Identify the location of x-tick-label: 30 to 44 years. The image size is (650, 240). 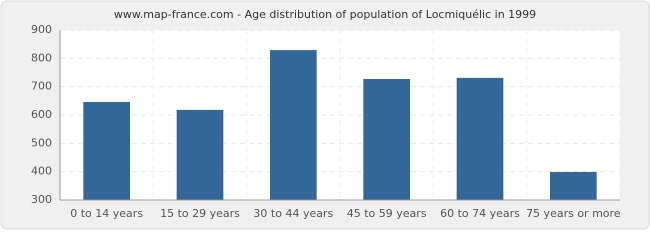
(293, 213).